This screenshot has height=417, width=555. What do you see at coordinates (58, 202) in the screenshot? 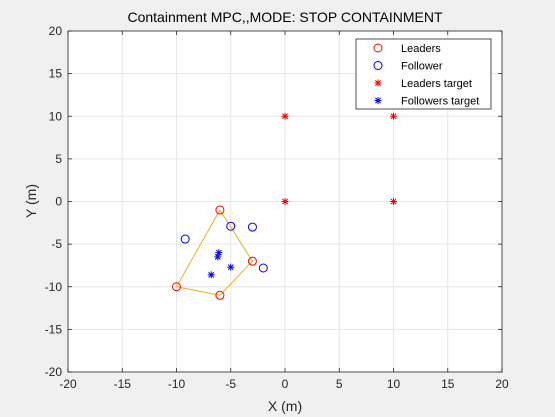
I see `y-tick-label: 0` at bounding box center [58, 202].